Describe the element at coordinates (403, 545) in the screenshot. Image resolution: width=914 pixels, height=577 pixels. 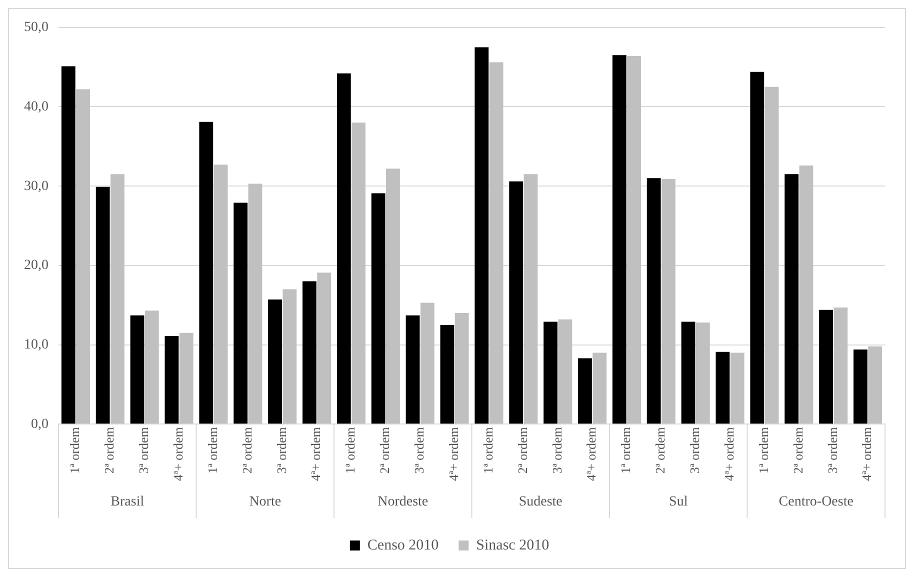
I see `legend-label: Censo 2010` at that location.